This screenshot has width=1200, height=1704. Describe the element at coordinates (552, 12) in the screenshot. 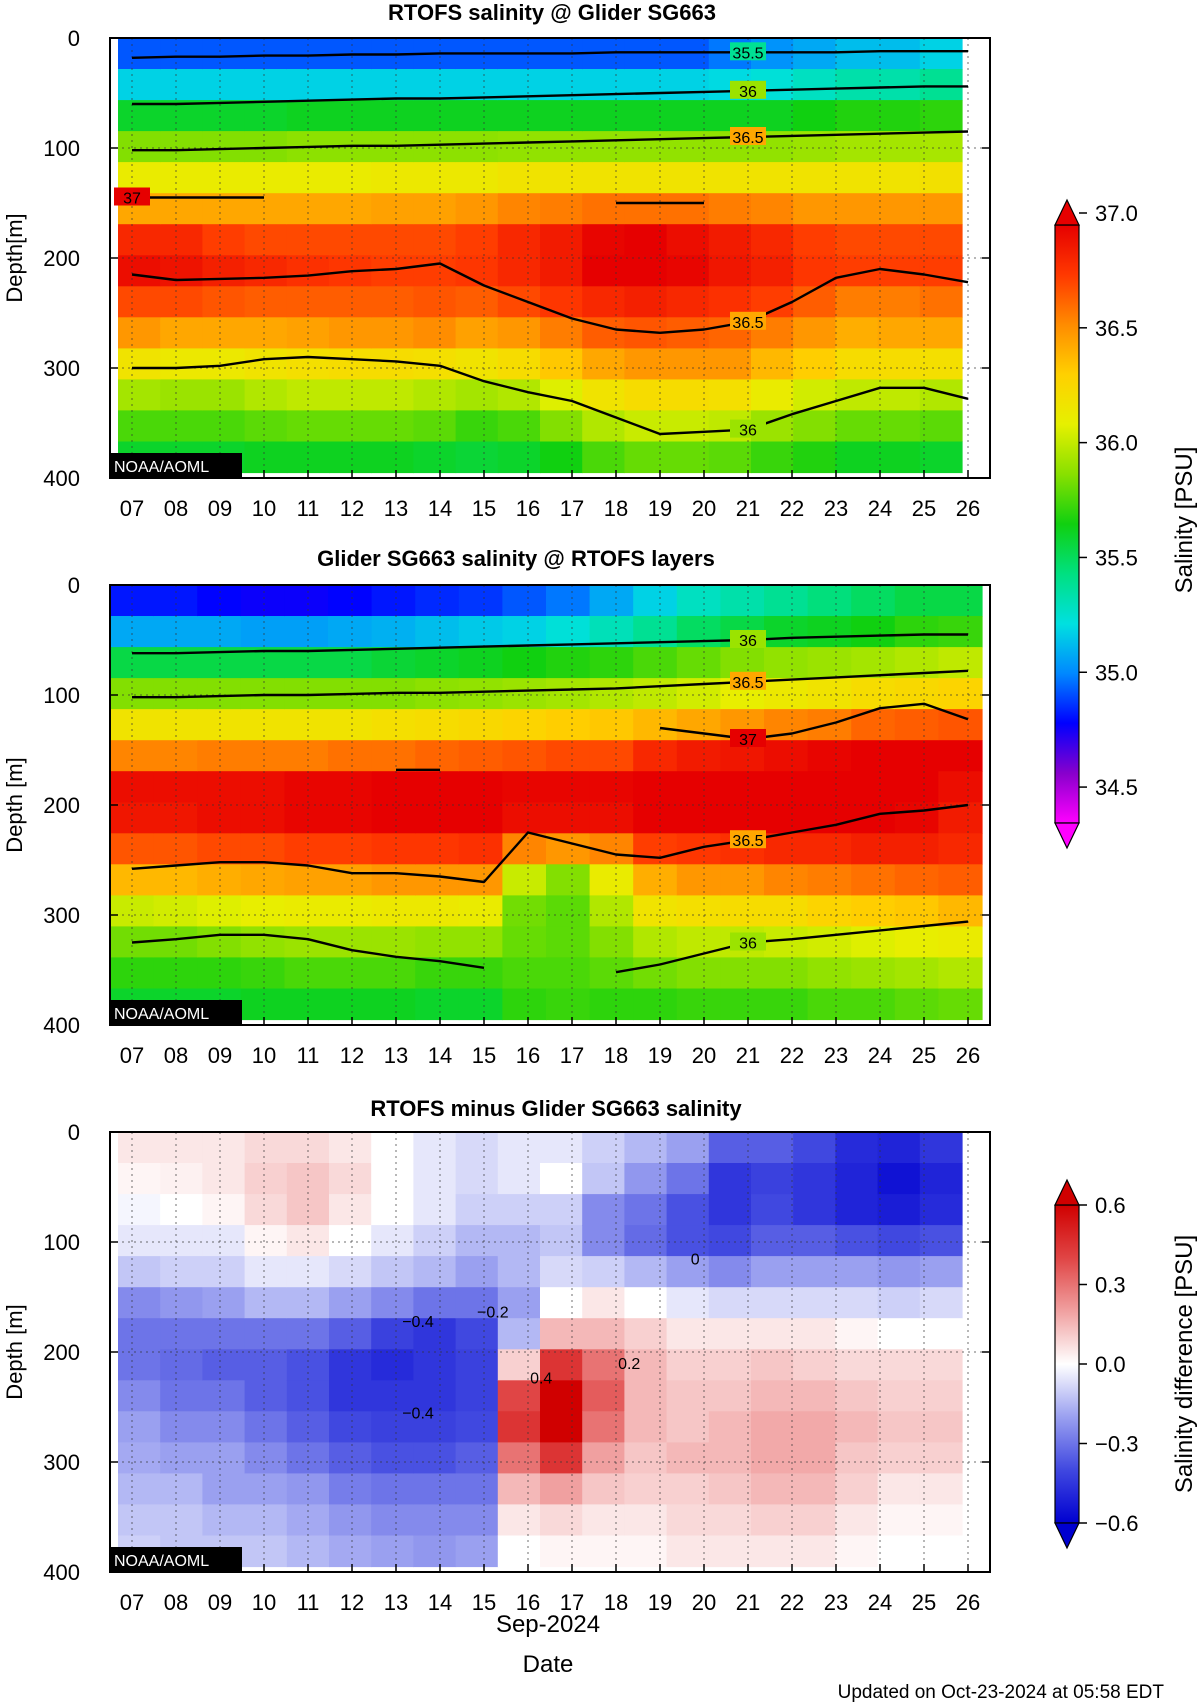

I see `panel-title: RTOFS salinity @ Glider SG663` at that location.